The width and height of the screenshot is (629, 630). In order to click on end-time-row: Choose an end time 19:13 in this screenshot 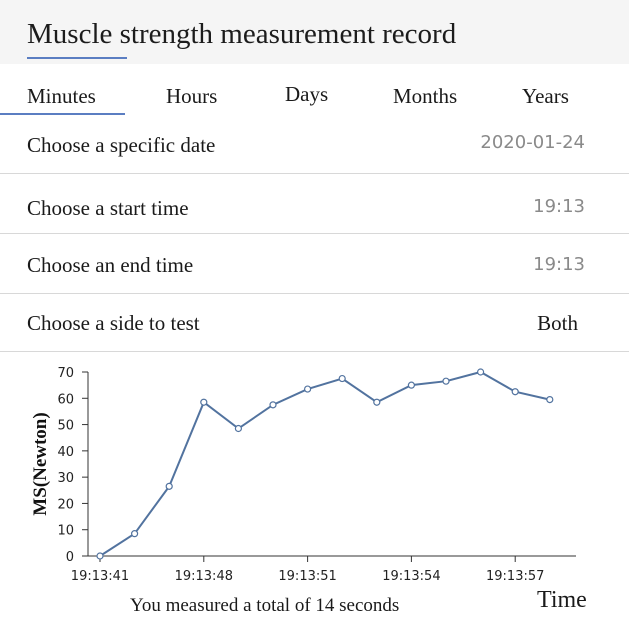, I will do `click(314, 264)`.